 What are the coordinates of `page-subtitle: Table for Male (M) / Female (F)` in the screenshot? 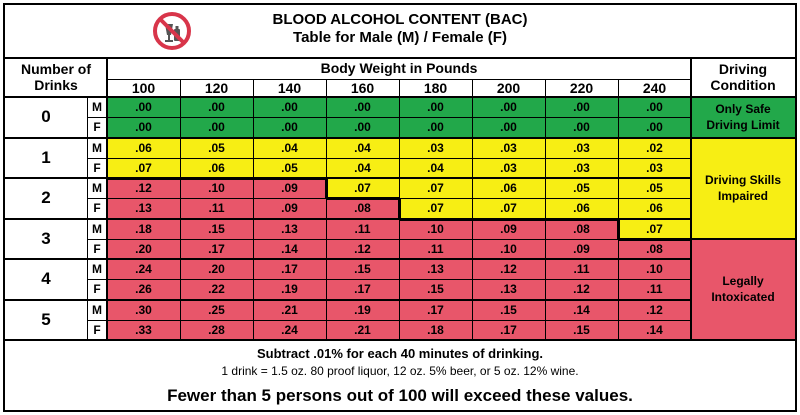 It's located at (400, 37).